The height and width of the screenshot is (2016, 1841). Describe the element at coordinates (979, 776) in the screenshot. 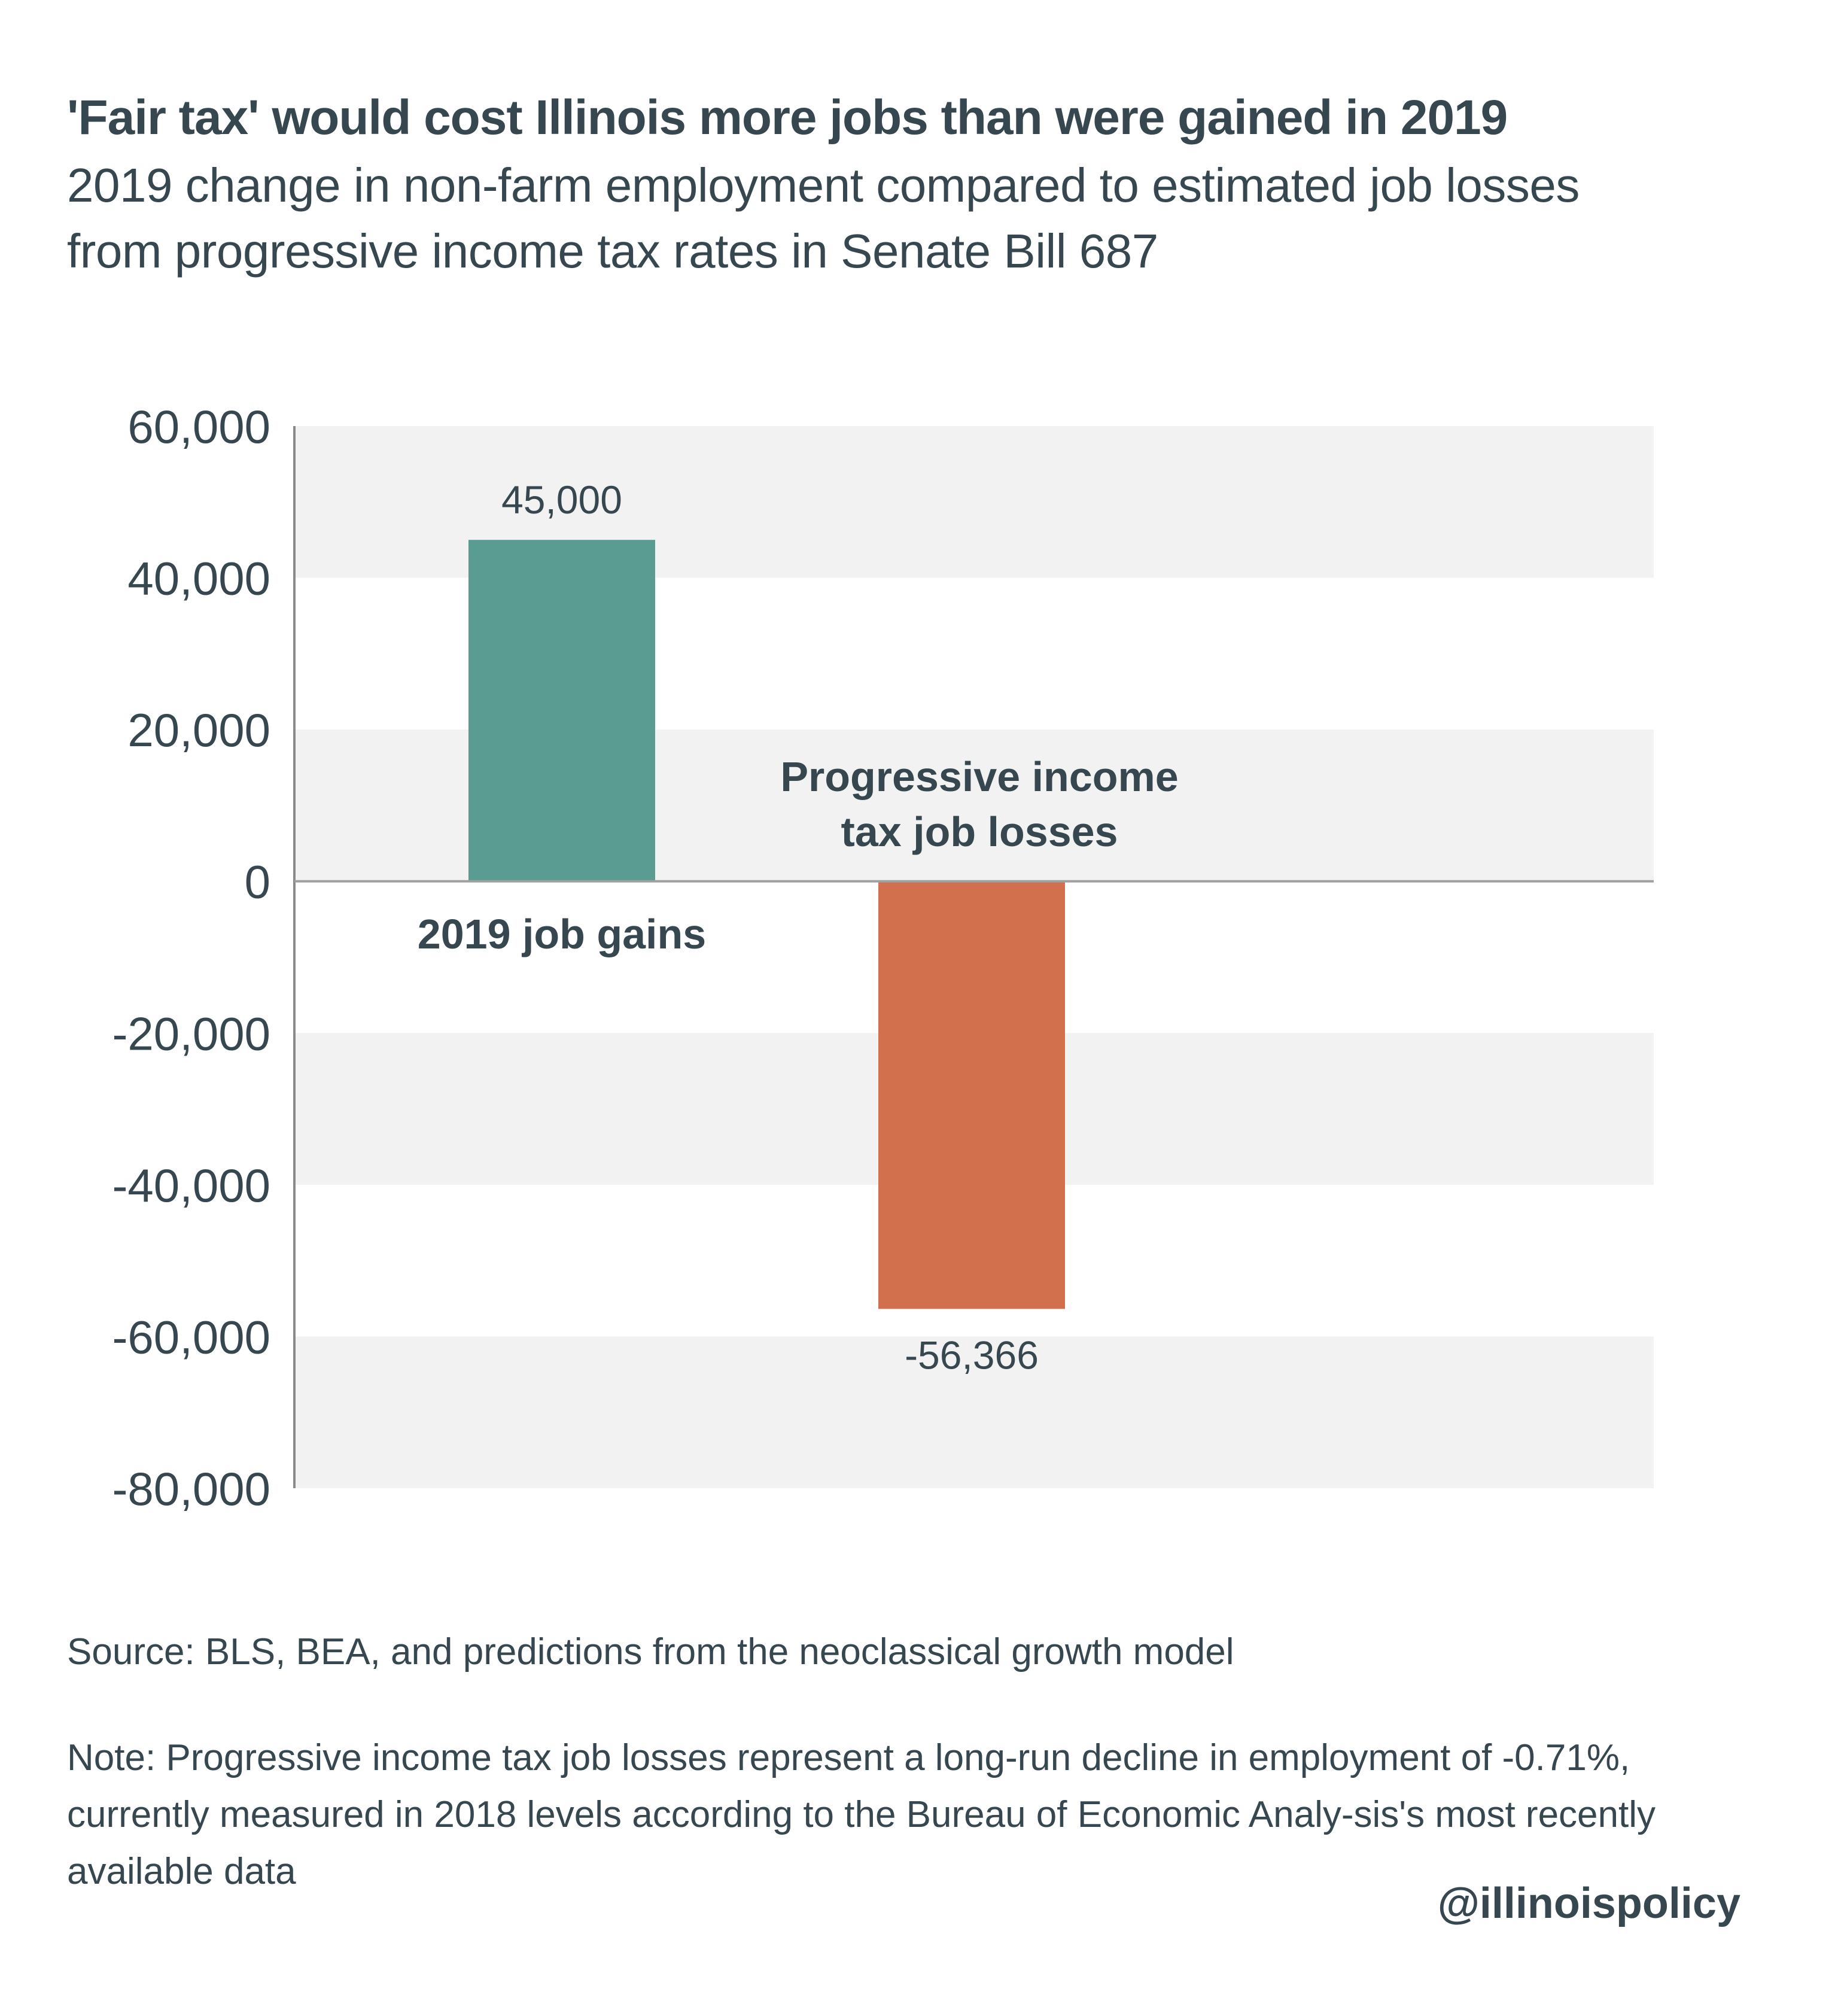

I see `category-label: Progressive income` at that location.